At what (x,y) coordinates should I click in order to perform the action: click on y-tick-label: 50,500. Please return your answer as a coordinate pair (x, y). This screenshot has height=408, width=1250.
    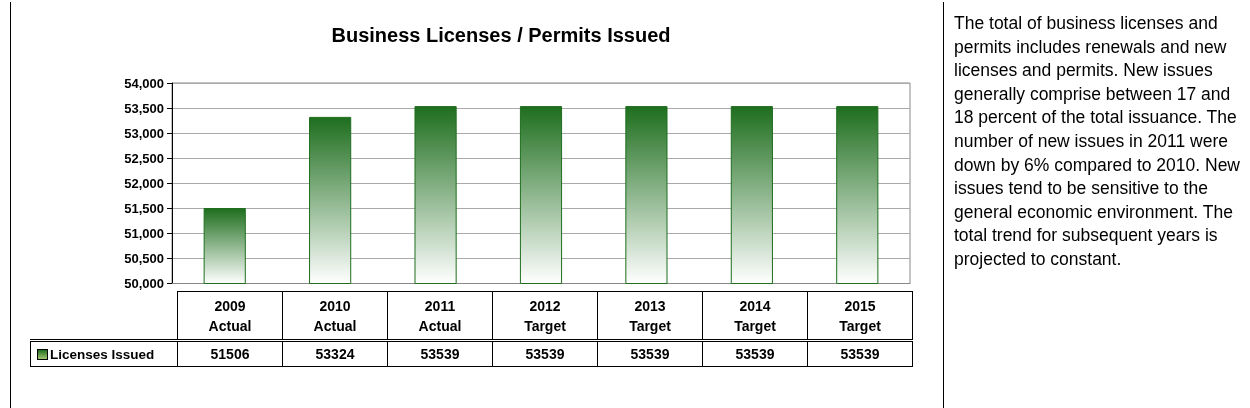
    Looking at the image, I should click on (144, 258).